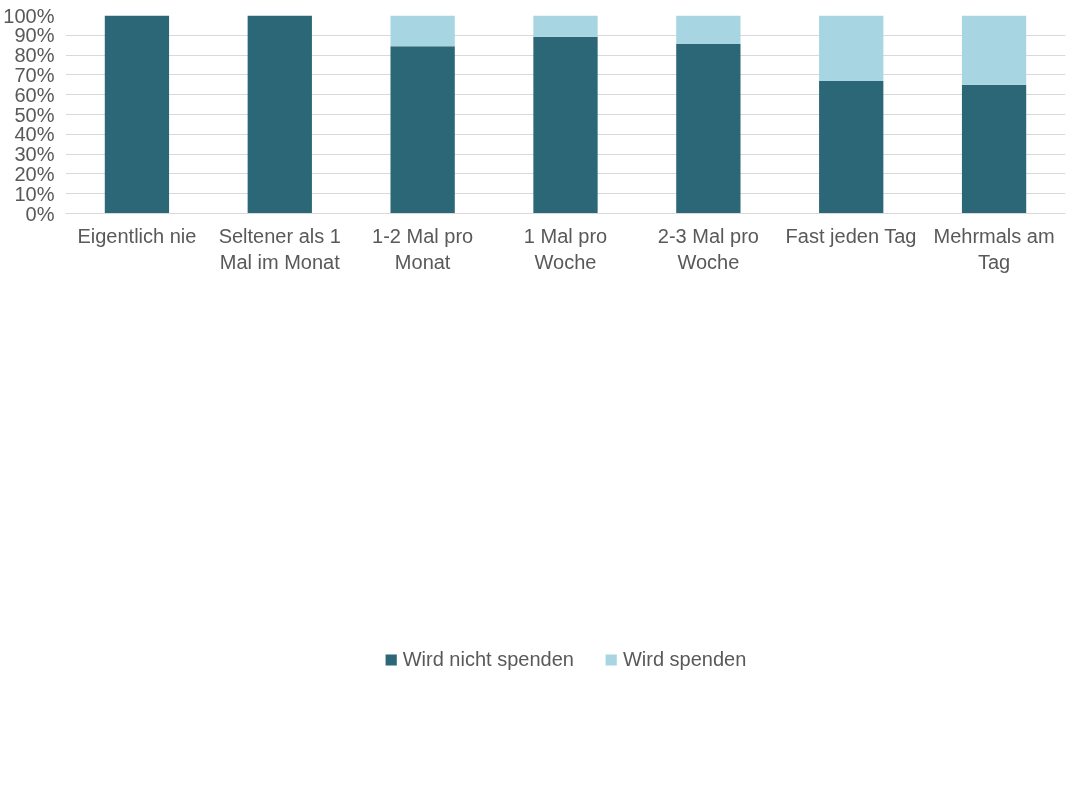 Image resolution: width=1089 pixels, height=797 pixels. What do you see at coordinates (34, 193) in the screenshot?
I see `y-tick-label: 10%` at bounding box center [34, 193].